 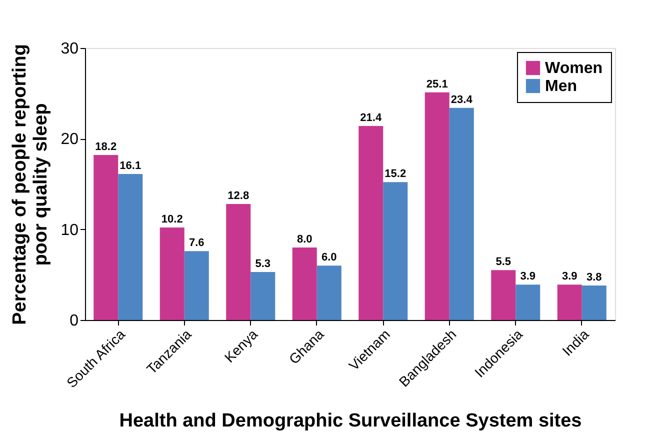 What do you see at coordinates (69, 139) in the screenshot?
I see `y-tick-label: 20` at bounding box center [69, 139].